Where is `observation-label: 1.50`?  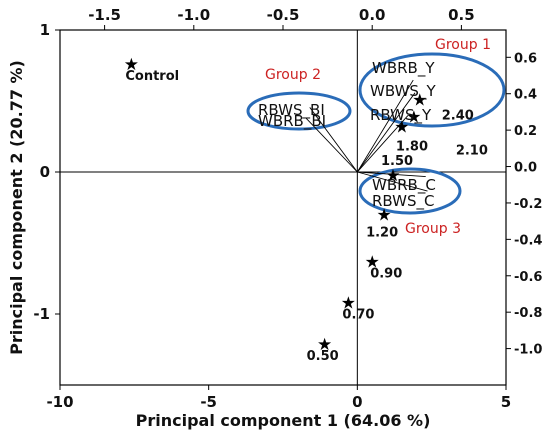
observation-label: 1.50 is located at coordinates (397, 161).